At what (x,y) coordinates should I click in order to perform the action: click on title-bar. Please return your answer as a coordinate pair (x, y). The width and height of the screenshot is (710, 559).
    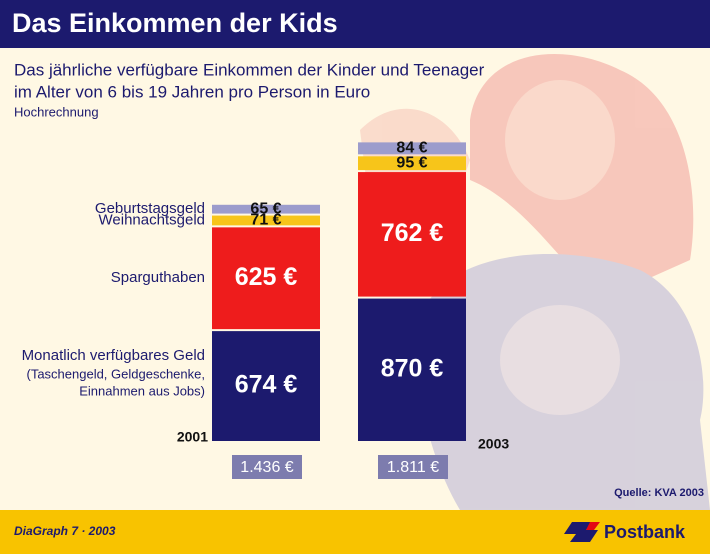
    Looking at the image, I should click on (355, 24).